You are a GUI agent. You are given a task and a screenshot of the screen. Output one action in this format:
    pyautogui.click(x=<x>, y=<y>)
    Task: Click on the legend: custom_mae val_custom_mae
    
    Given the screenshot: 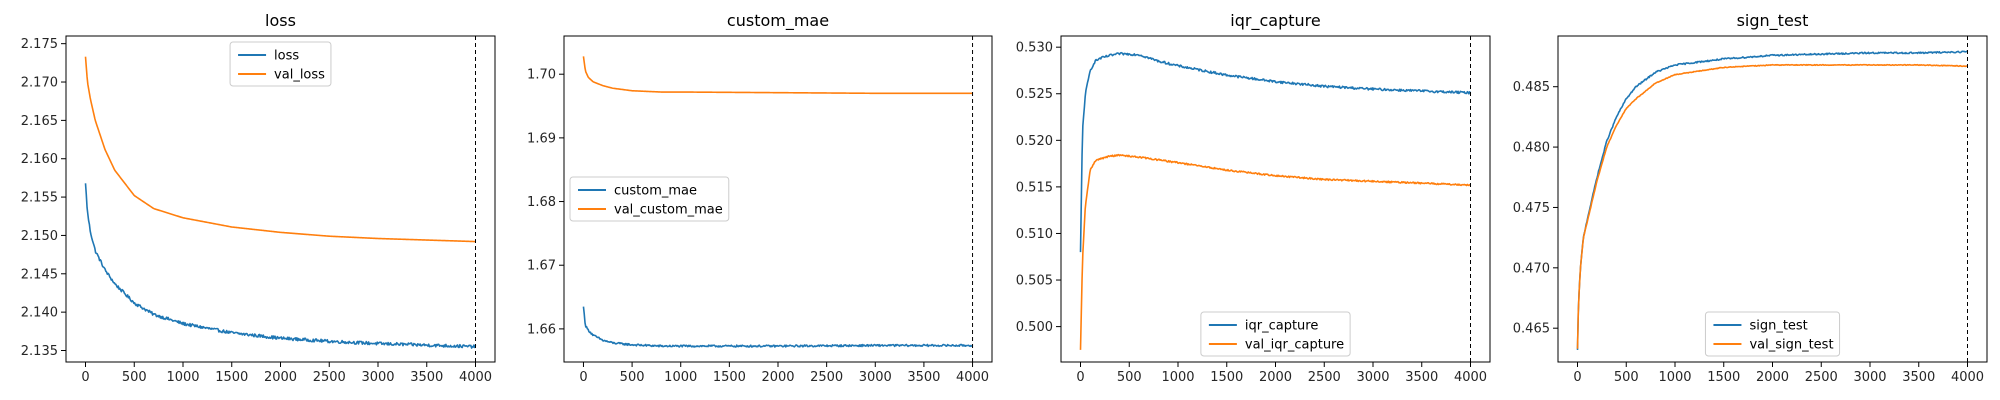 What is the action you would take?
    pyautogui.click(x=649, y=199)
    